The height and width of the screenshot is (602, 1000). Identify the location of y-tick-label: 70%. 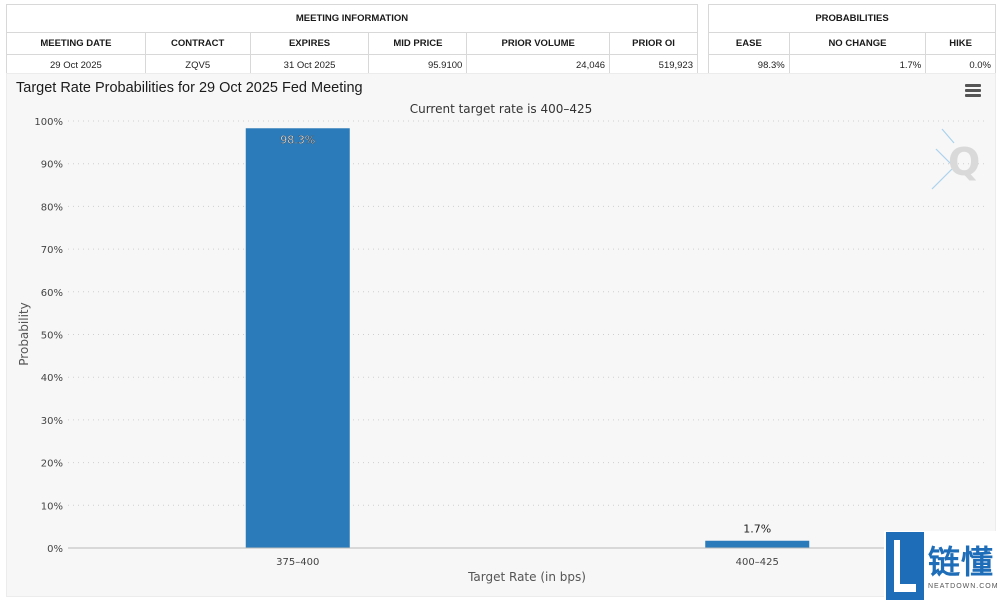
(52, 250).